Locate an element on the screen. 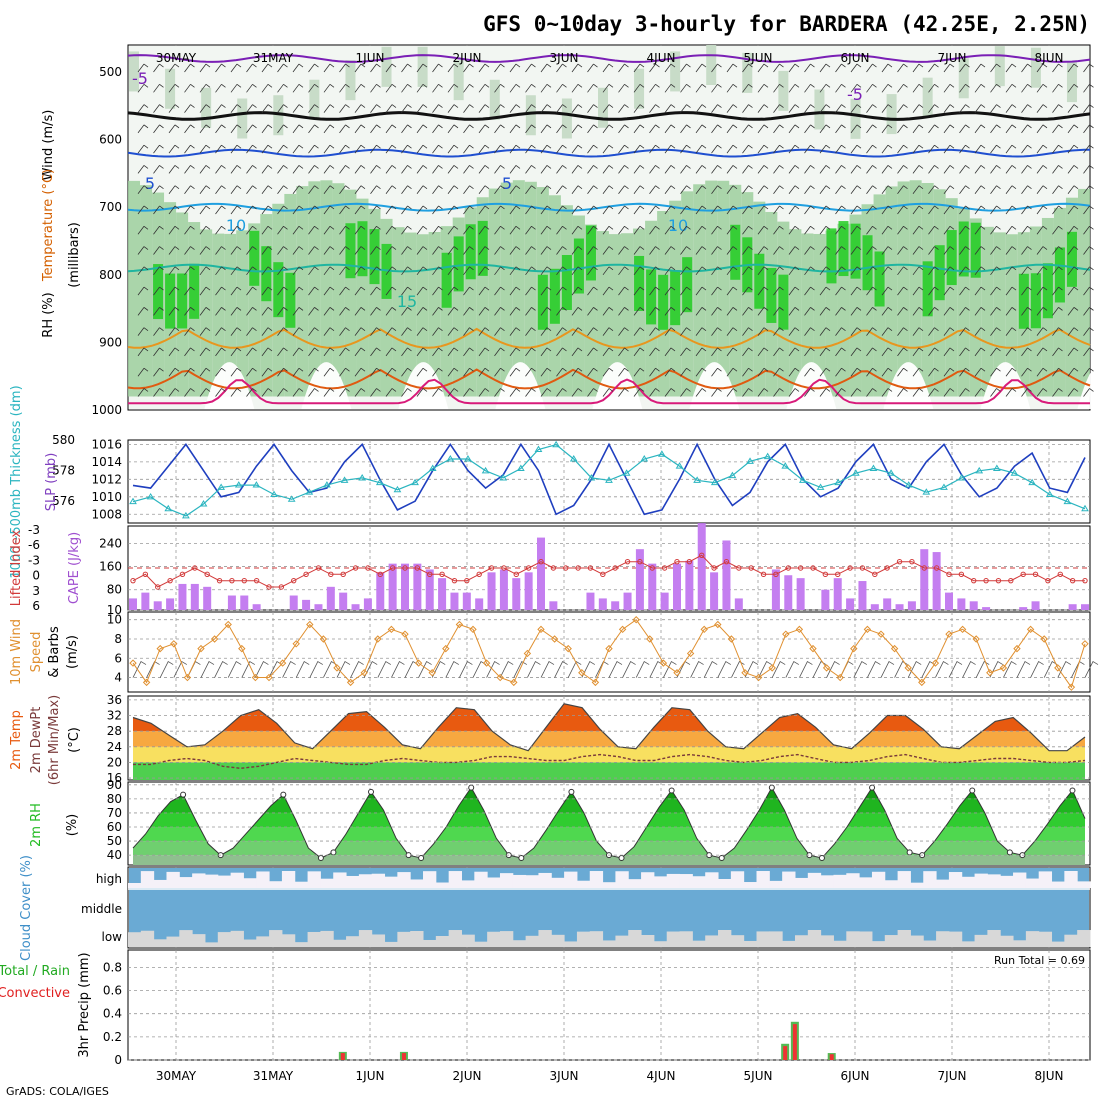  panel-frame-p4 is located at coordinates (609, 652).